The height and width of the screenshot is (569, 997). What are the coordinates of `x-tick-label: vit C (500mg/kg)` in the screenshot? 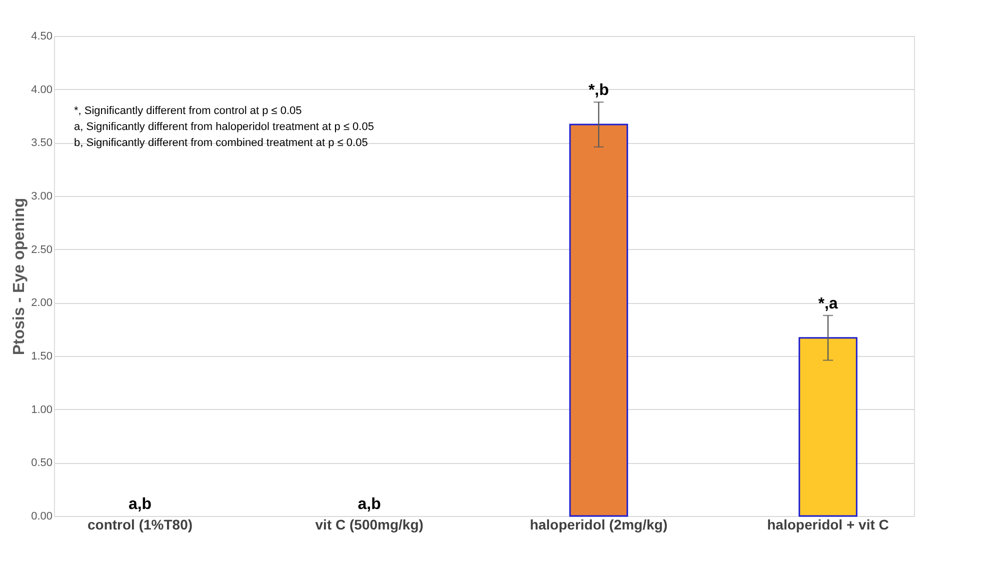 It's located at (369, 524).